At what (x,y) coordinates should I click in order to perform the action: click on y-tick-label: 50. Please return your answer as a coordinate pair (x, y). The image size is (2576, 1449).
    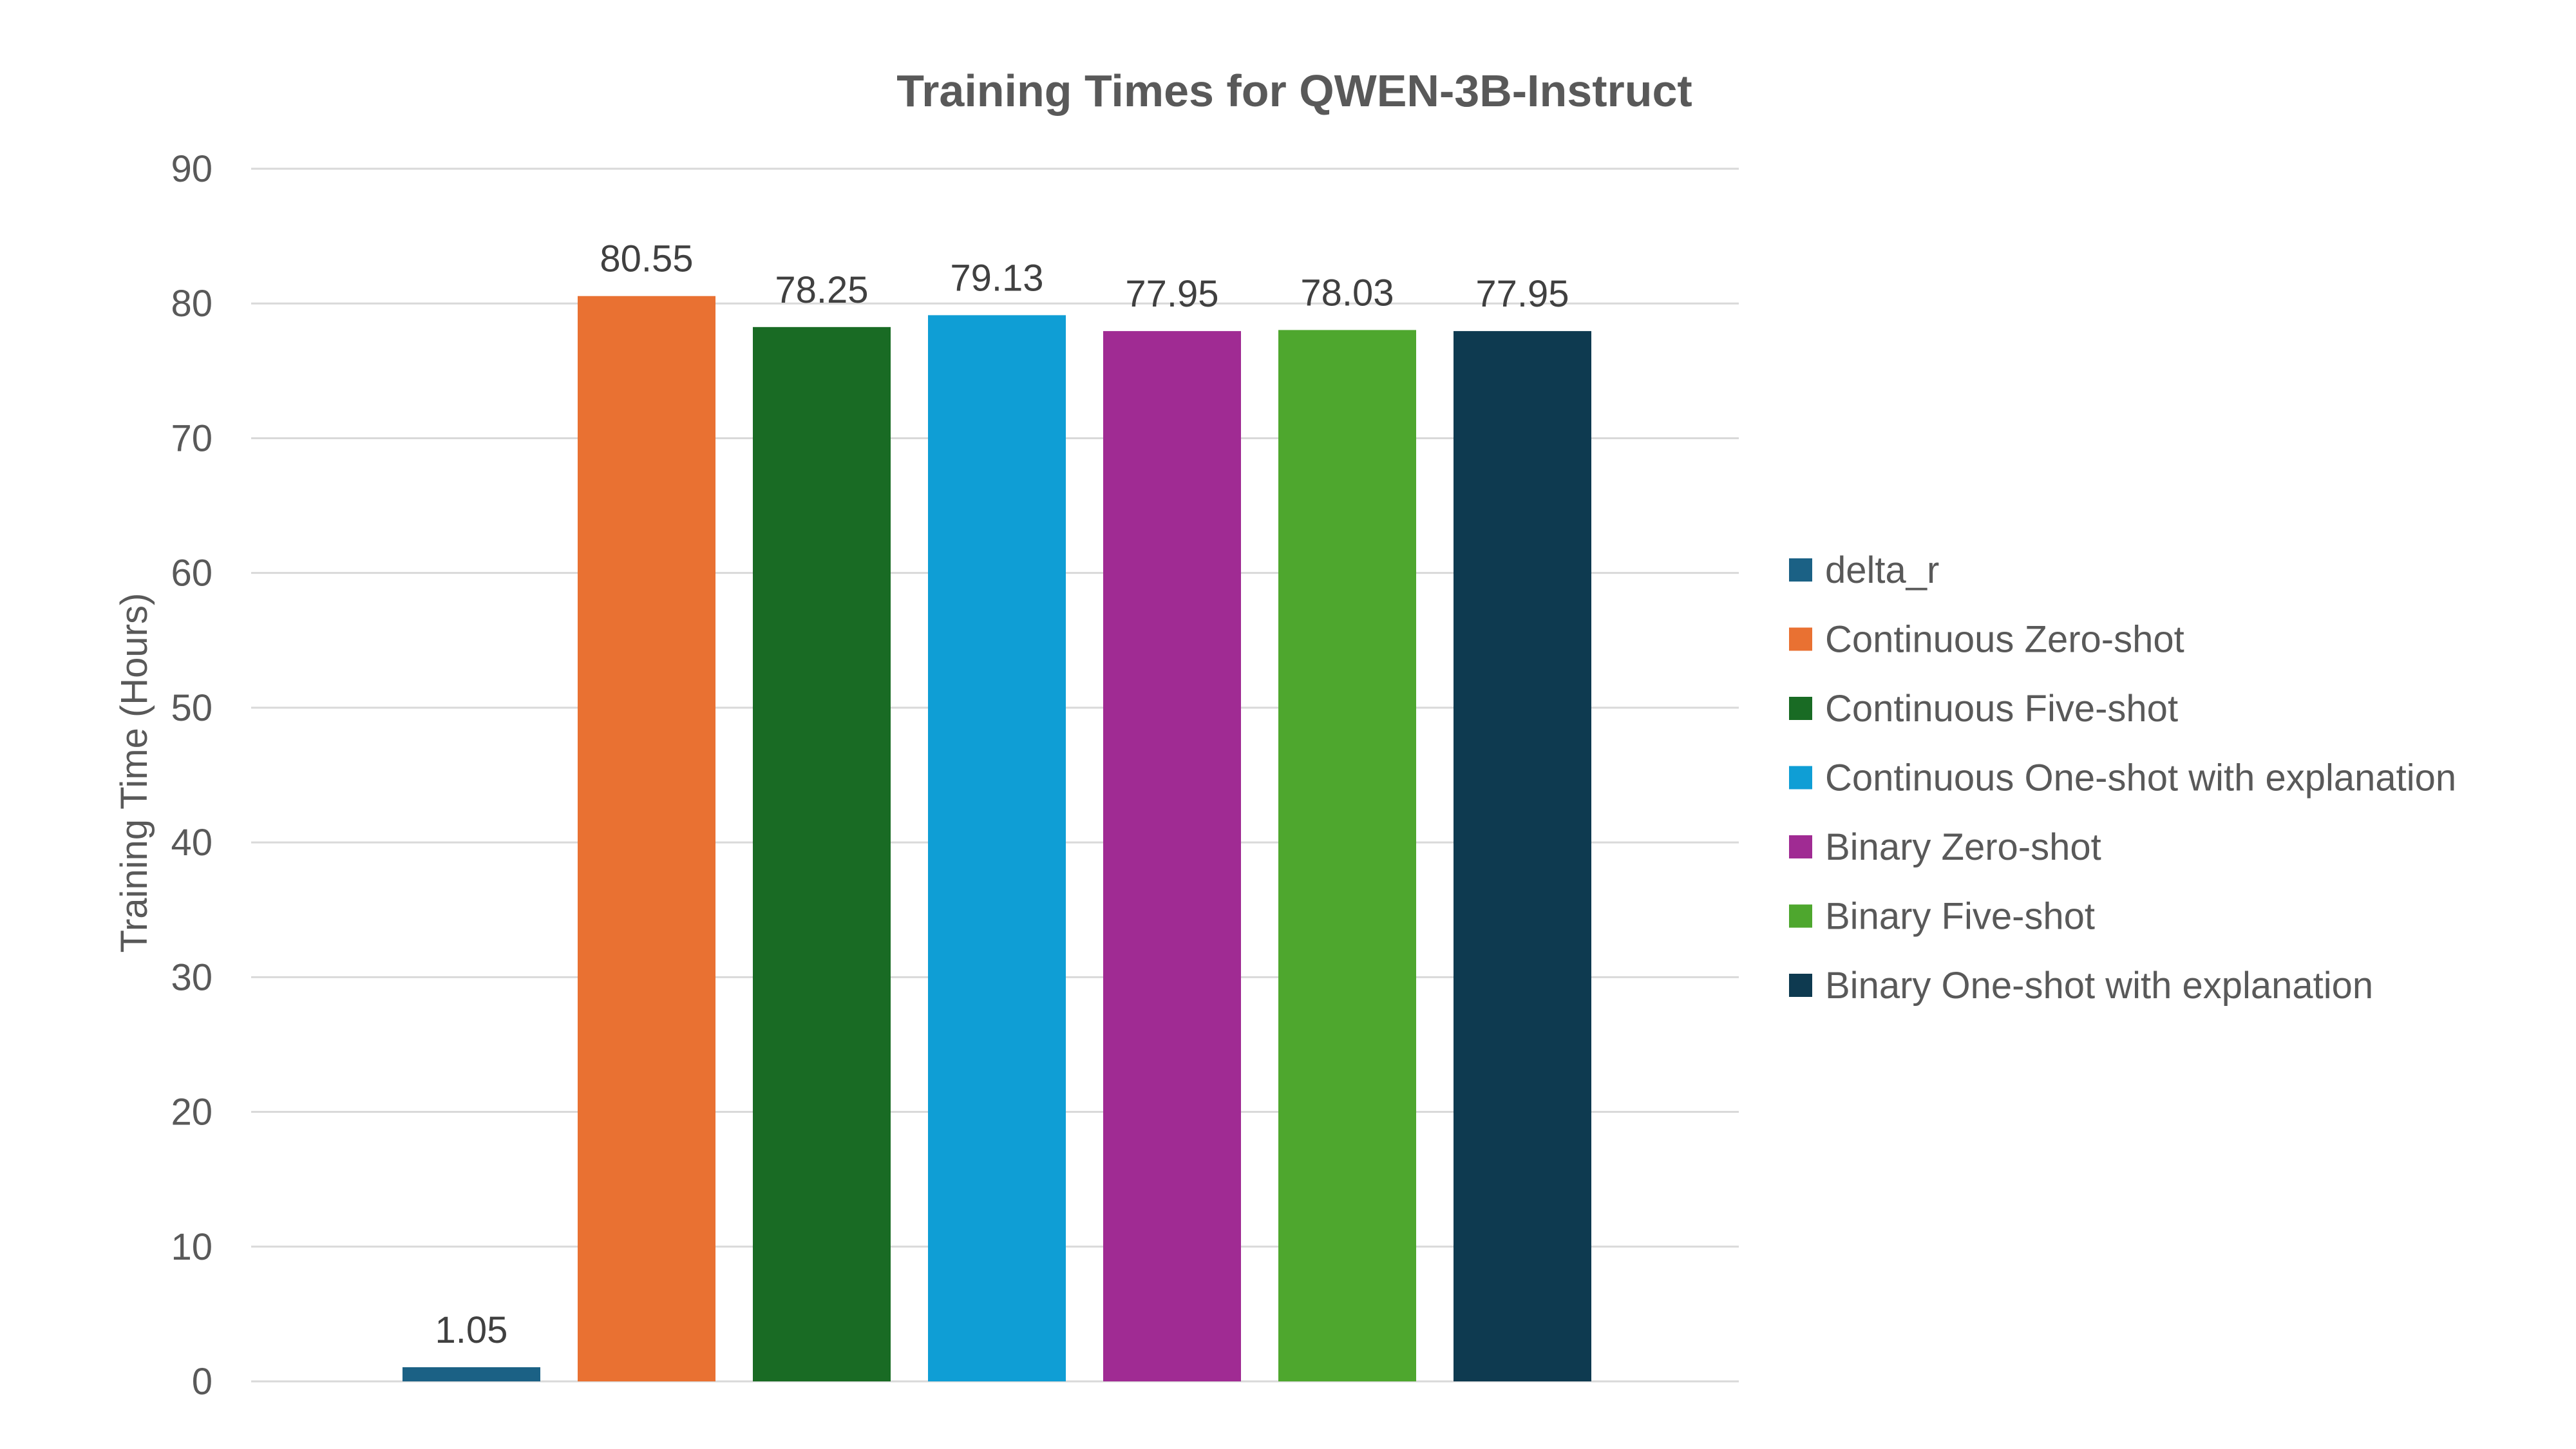
    Looking at the image, I should click on (192, 708).